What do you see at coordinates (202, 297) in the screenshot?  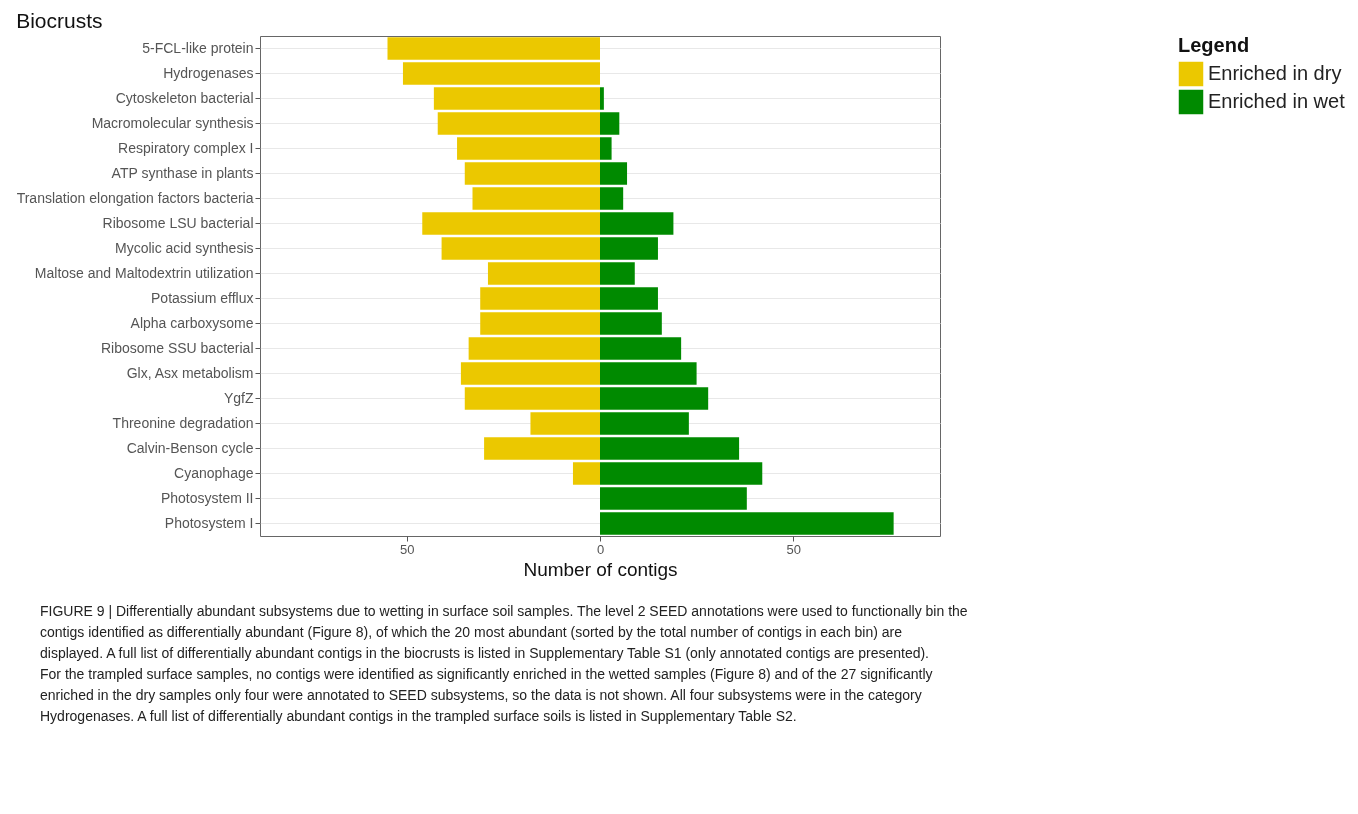 I see `y-tick-label: Potassium efflux` at bounding box center [202, 297].